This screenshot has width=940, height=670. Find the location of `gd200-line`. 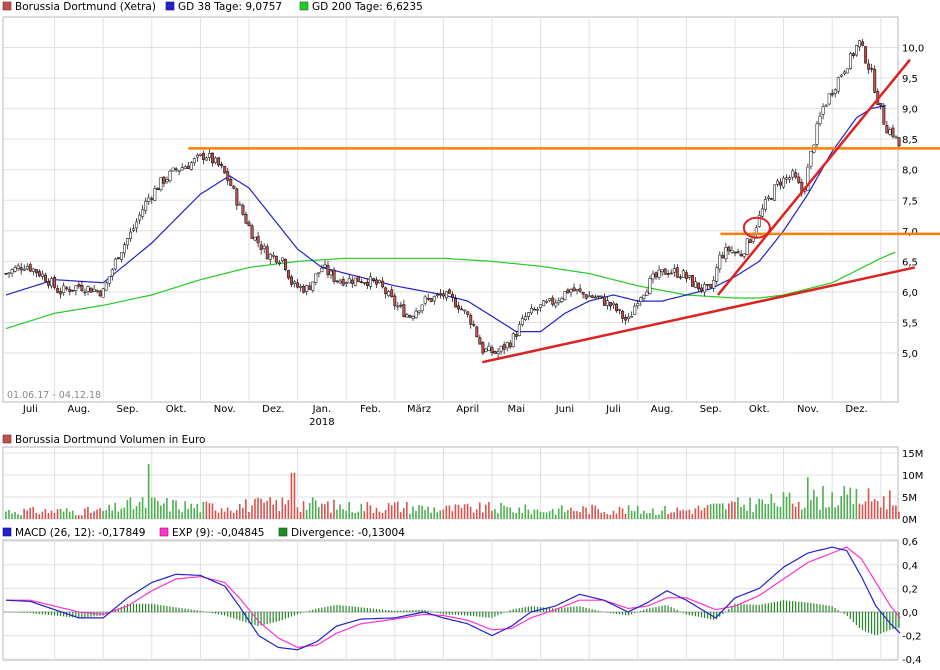

gd200-line is located at coordinates (450, 290).